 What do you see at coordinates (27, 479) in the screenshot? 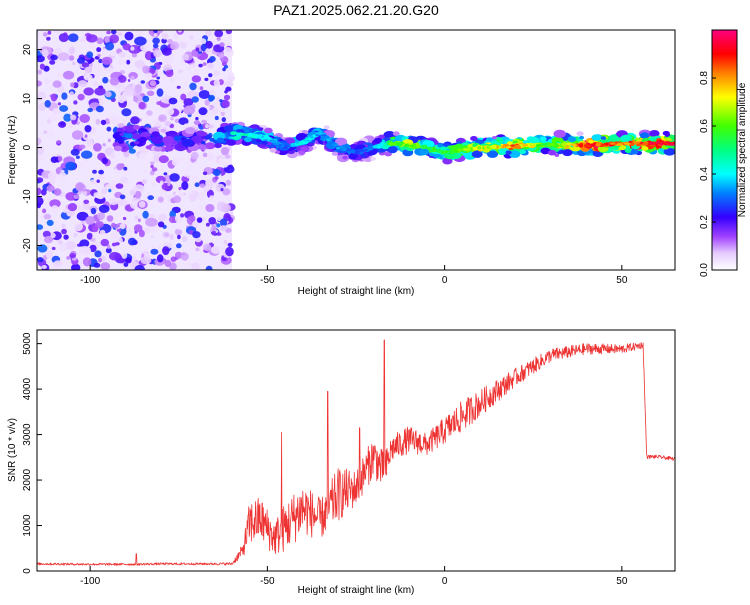
I see `y-tick-label: 2000` at bounding box center [27, 479].